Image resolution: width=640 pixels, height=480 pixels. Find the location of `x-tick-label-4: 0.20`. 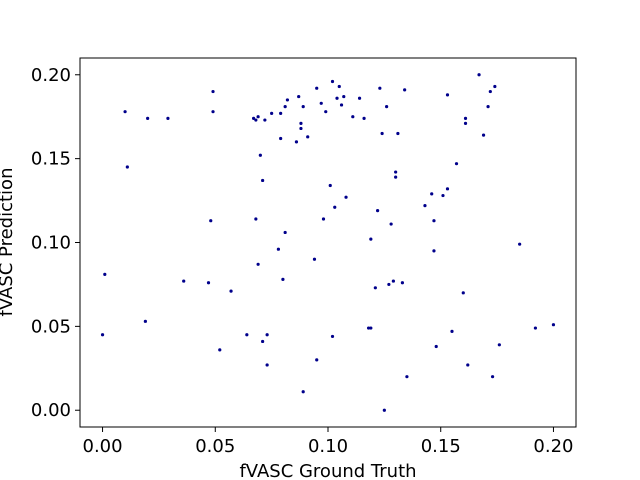

x-tick-label-4: 0.20 is located at coordinates (553, 446).